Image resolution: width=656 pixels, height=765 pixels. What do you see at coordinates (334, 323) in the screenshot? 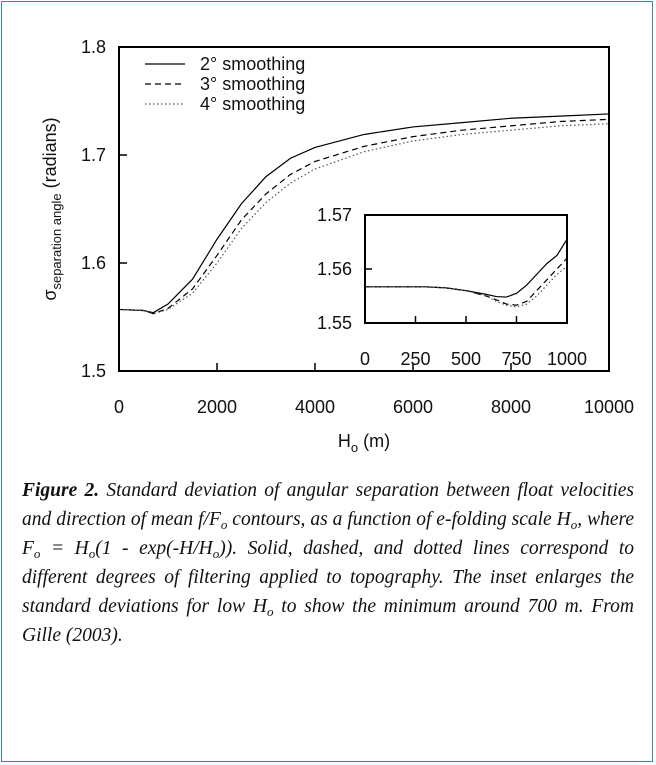
I see `y-tick-label: 1.55` at bounding box center [334, 323].